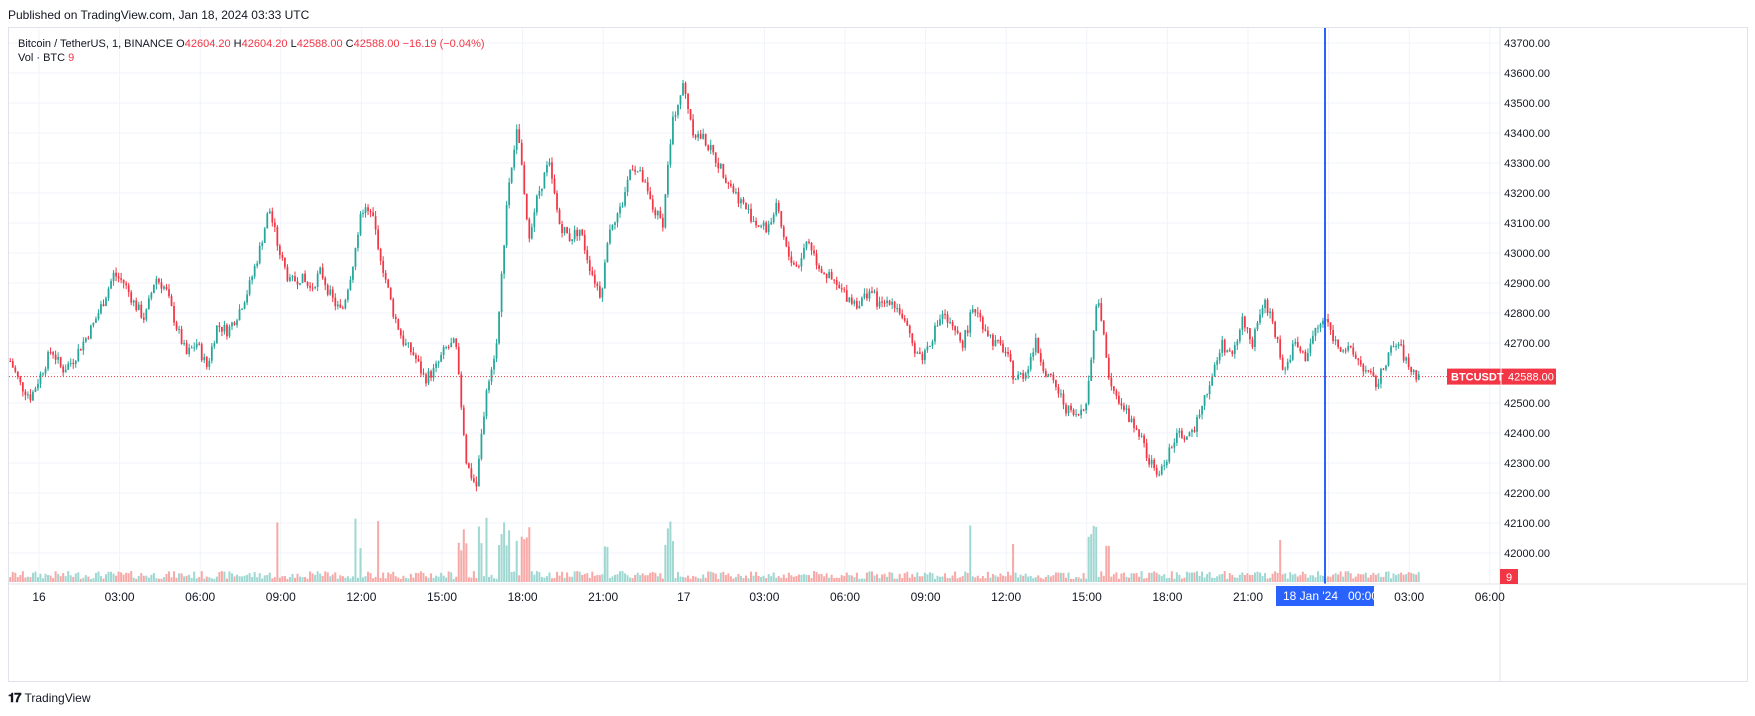  I want to click on footer-brand: 𝟏𝟕 TradingView, so click(49, 698).